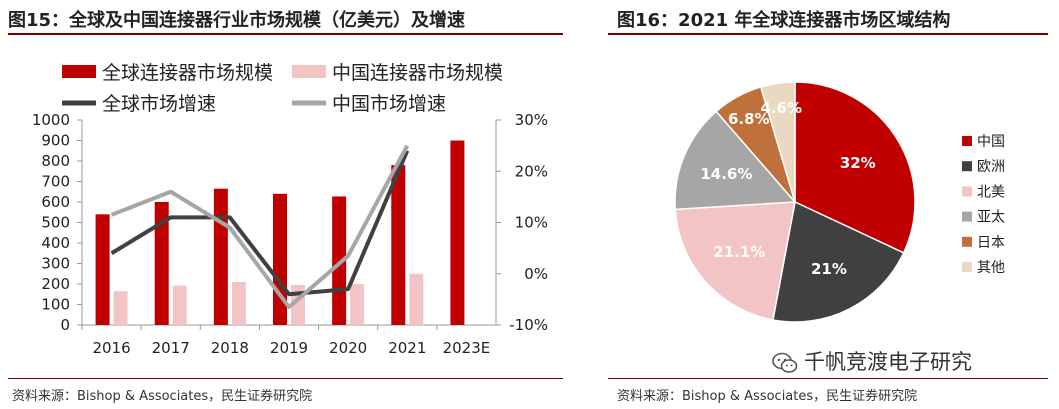  I want to click on y-tick-label: 700, so click(55, 182).